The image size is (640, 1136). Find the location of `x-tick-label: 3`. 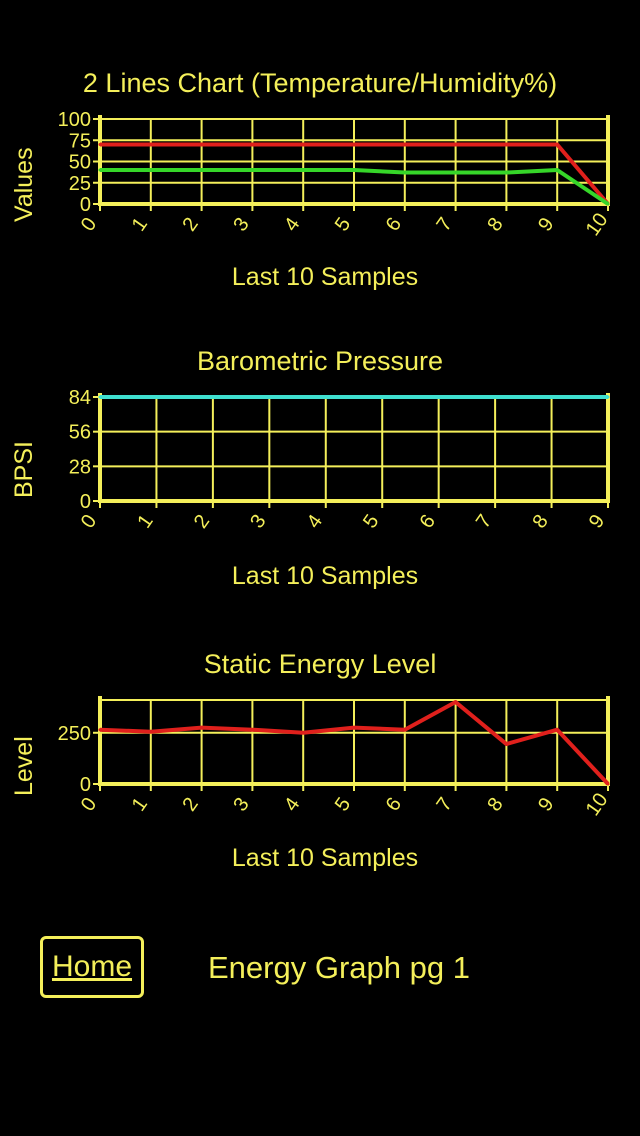

x-tick-label: 3 is located at coordinates (241, 805).